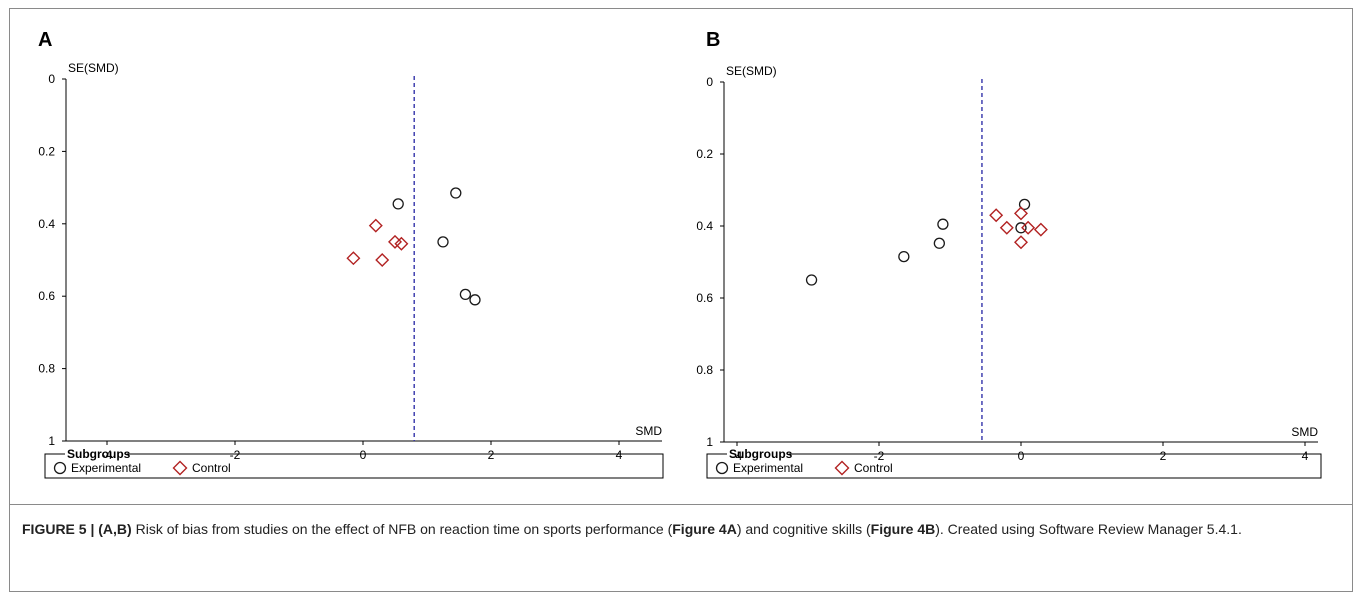  Describe the element at coordinates (761, 454) in the screenshot. I see `panel-b-legend-title: Subgroups` at that location.